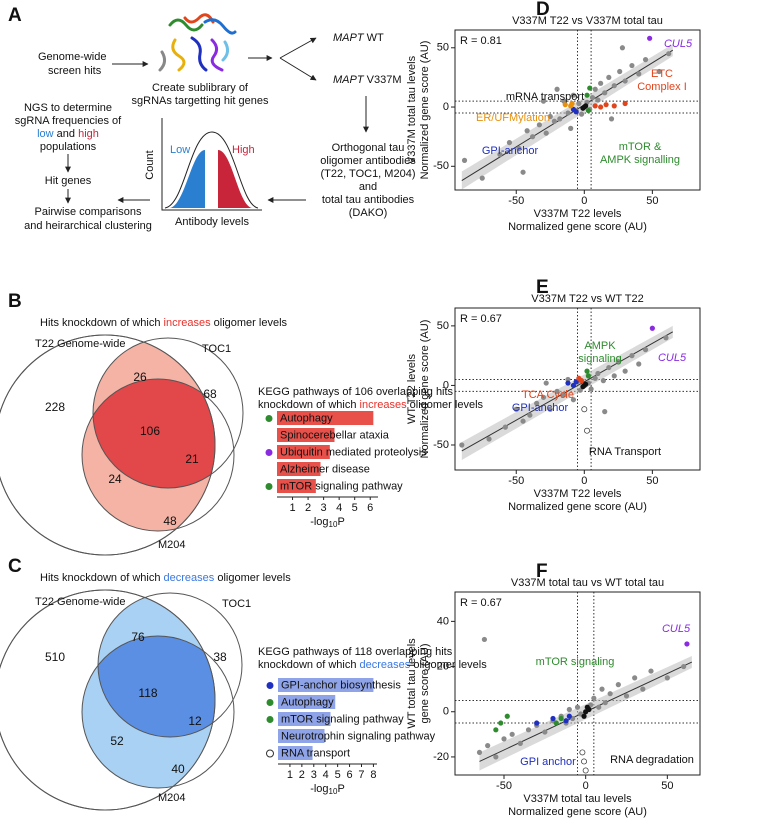  Describe the element at coordinates (640, 147) in the screenshot. I see `gene-set-label: mTOR &` at that location.